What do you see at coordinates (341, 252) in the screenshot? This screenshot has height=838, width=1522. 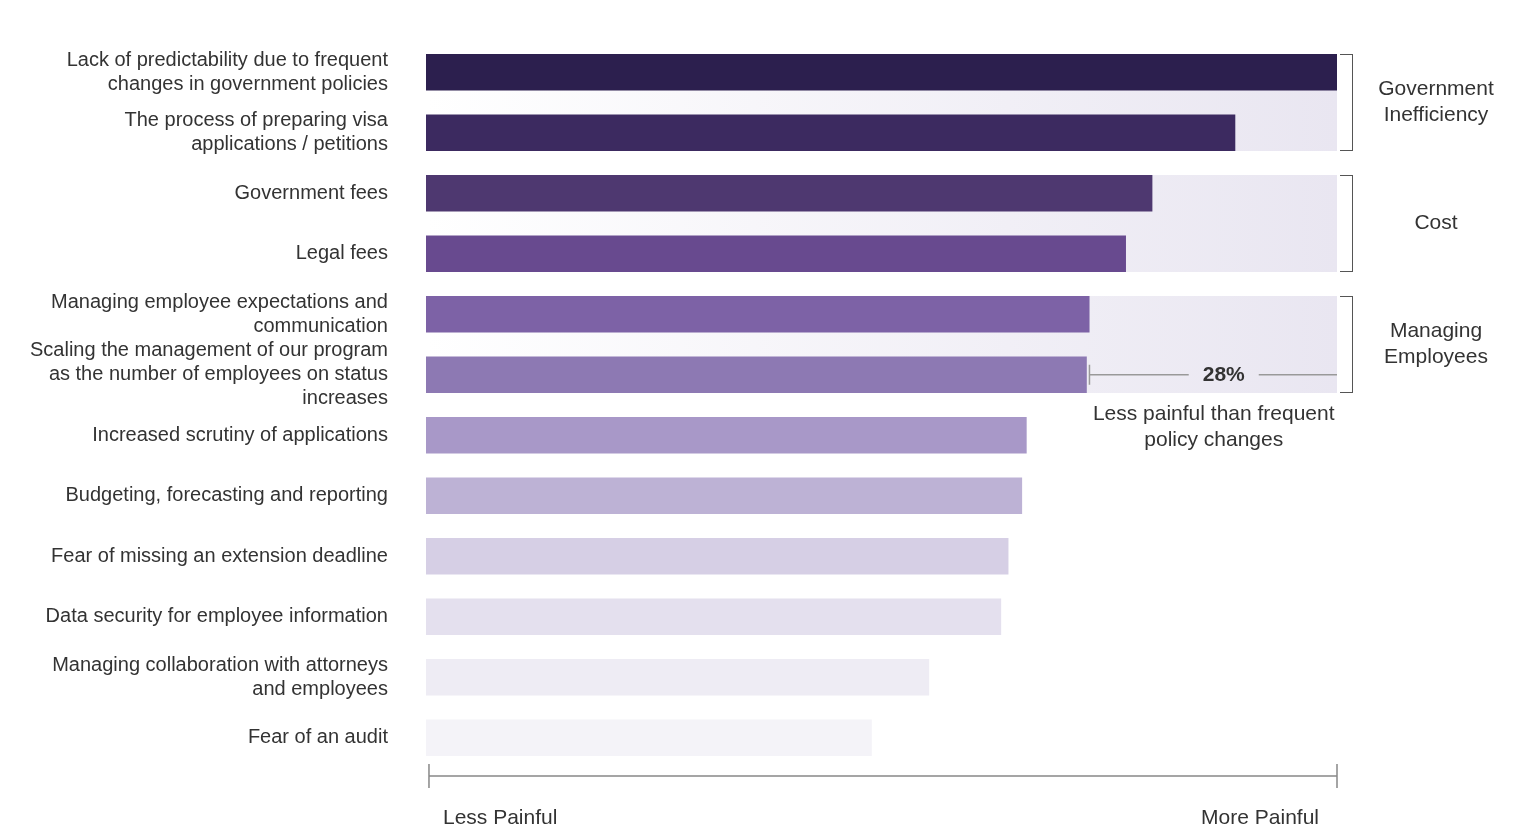 I see `y-tick-label: Legal fees` at bounding box center [341, 252].